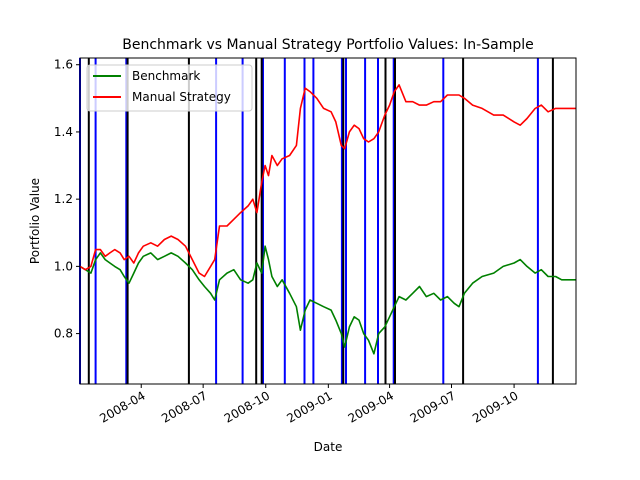 The image size is (640, 480). I want to click on y-tick-label: 1.2, so click(63, 199).